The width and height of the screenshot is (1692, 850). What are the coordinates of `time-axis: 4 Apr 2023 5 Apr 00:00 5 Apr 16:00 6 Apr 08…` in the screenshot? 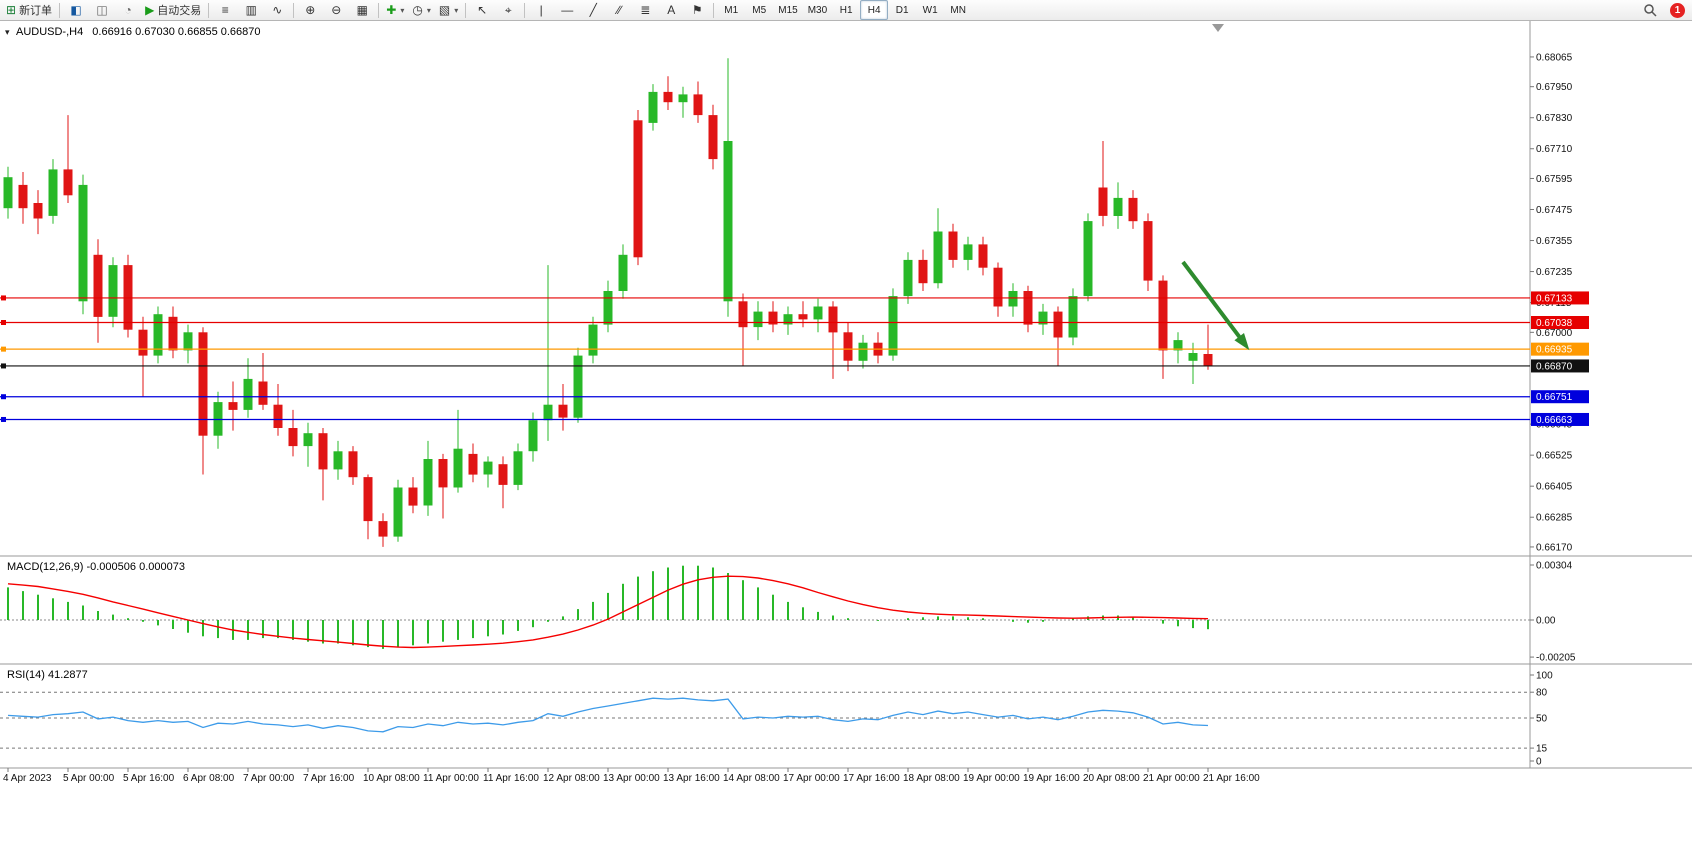 It's located at (631, 776).